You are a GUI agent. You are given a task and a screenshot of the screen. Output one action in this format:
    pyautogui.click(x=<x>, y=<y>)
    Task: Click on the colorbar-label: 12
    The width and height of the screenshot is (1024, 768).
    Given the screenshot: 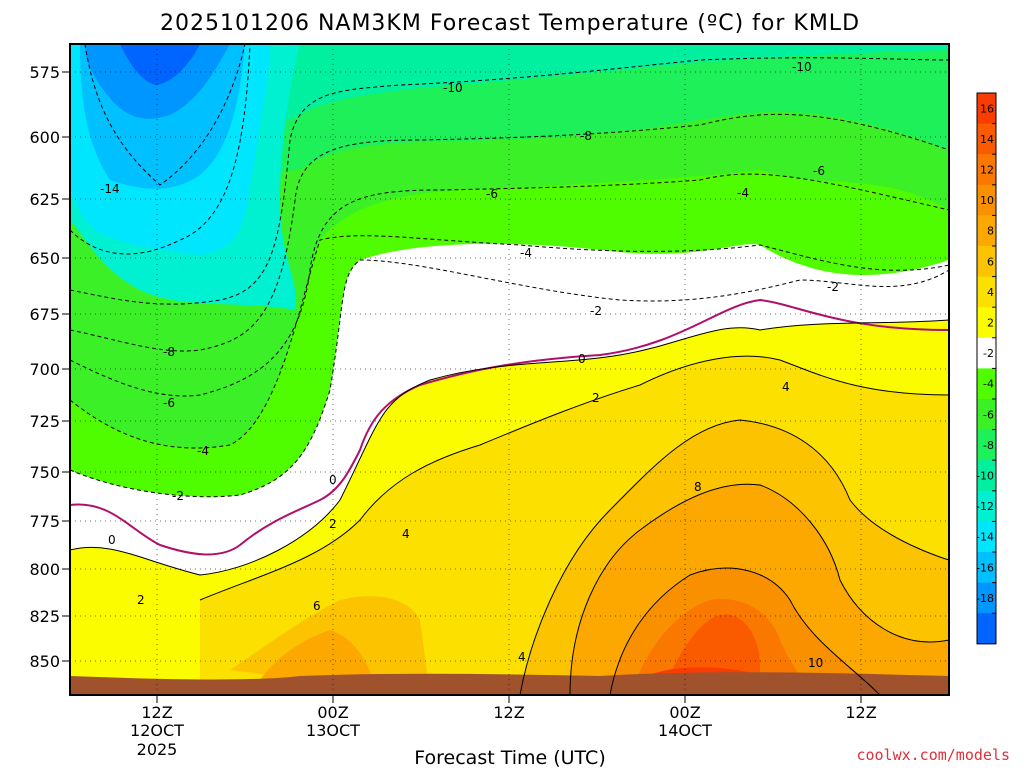 What is the action you would take?
    pyautogui.click(x=987, y=170)
    